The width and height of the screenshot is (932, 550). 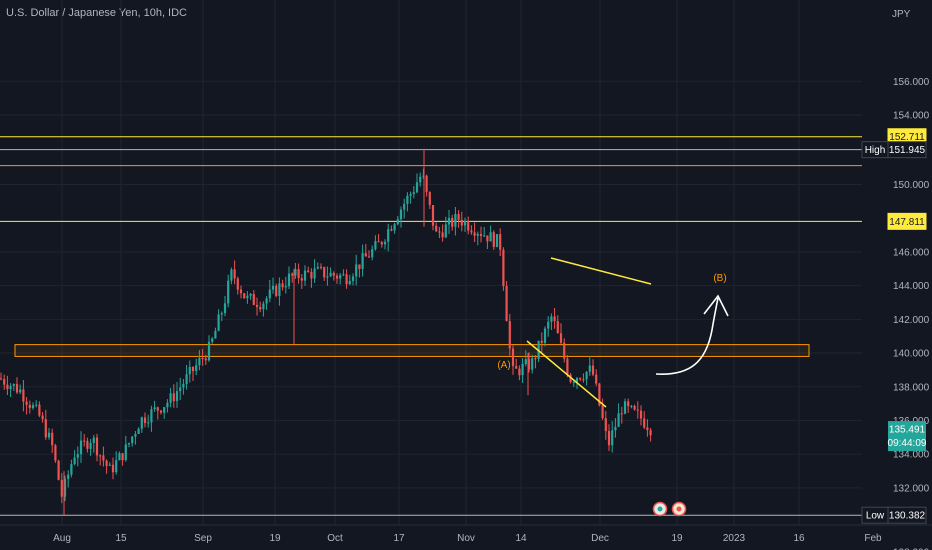 What do you see at coordinates (412, 350) in the screenshot?
I see `resistance-zone-box` at bounding box center [412, 350].